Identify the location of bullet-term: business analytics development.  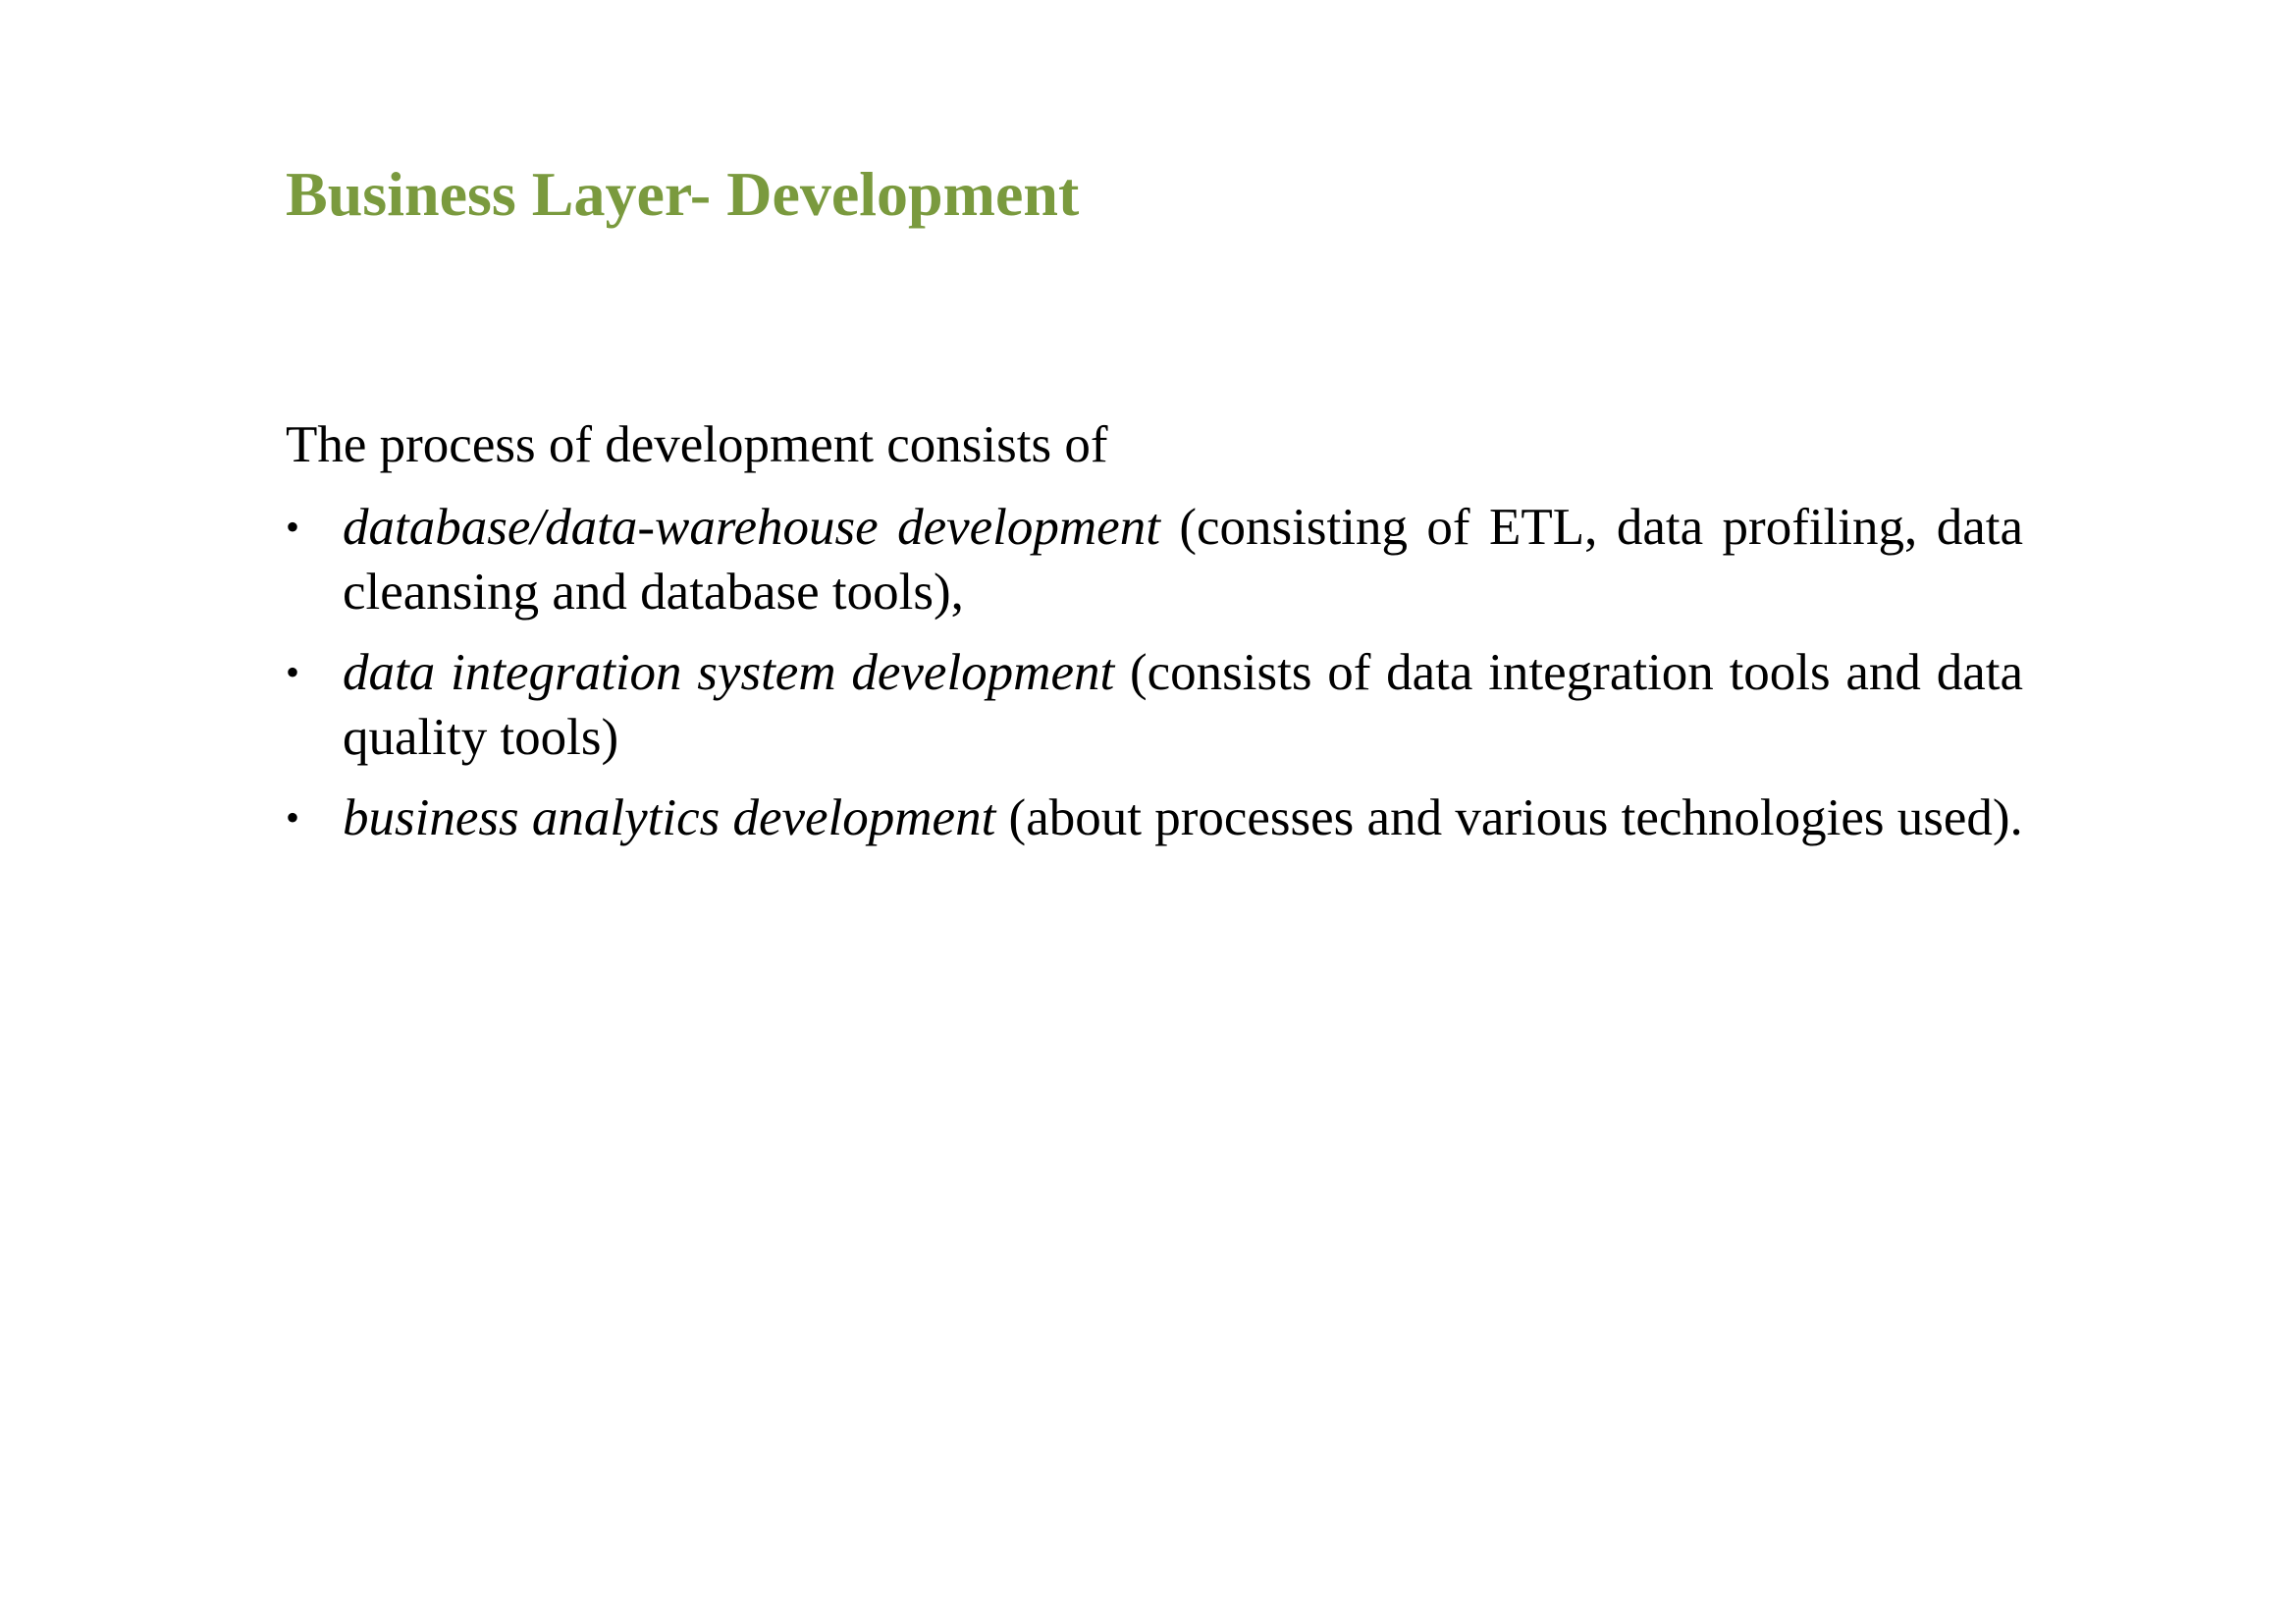
(669, 817).